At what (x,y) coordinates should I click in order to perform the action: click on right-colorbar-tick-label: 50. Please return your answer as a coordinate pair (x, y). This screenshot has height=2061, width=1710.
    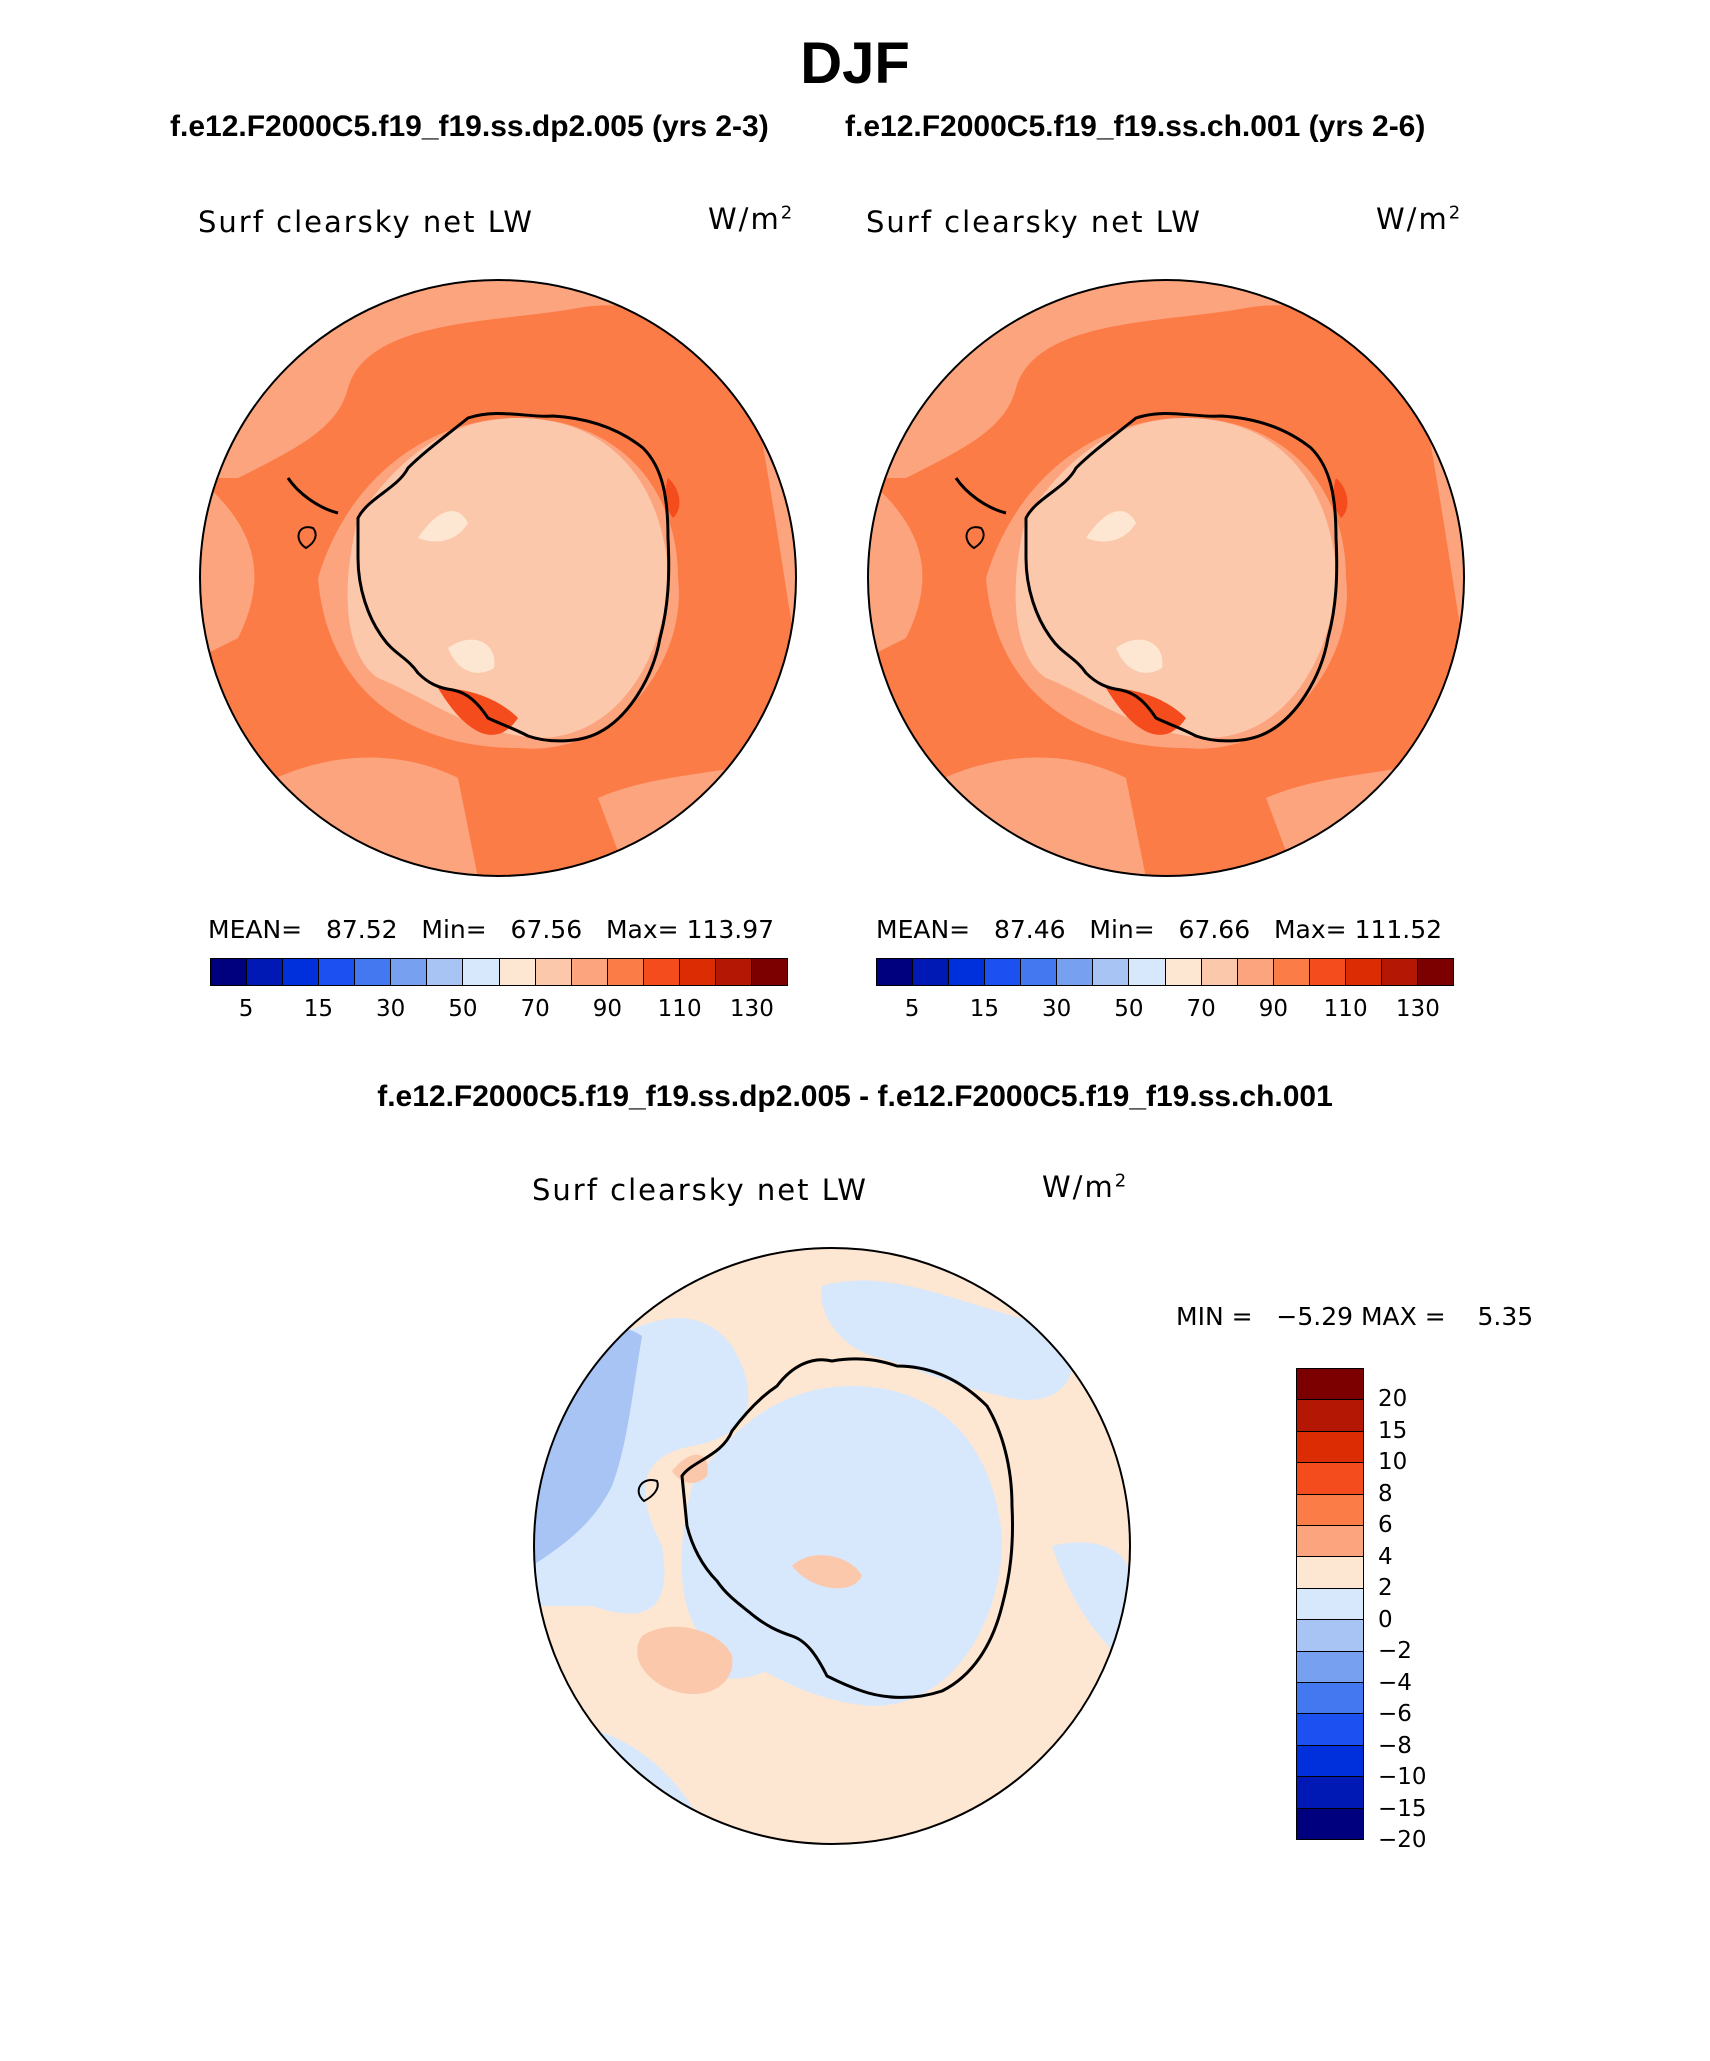
    Looking at the image, I should click on (1129, 1009).